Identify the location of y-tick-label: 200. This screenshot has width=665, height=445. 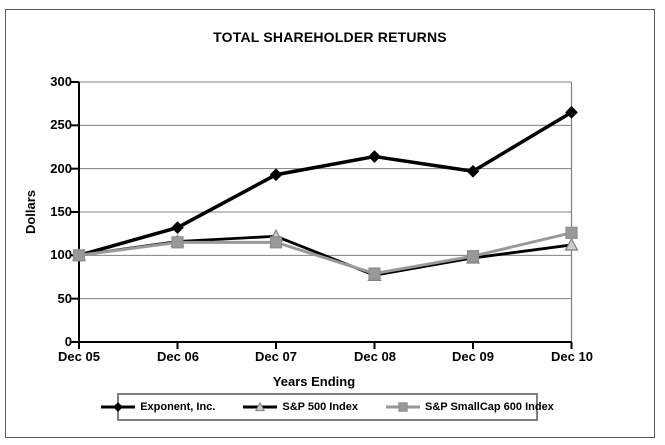
(61, 168).